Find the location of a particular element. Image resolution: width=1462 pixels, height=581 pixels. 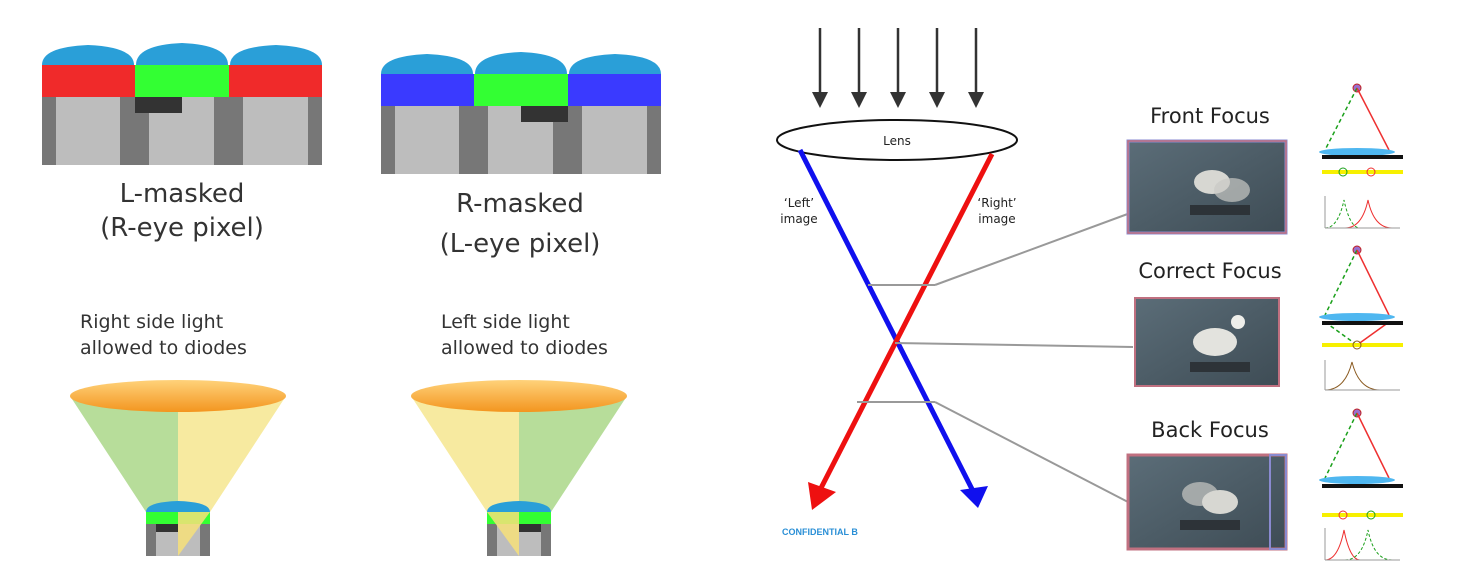

right-image-label-1: ‘Right’ is located at coordinates (997, 203).